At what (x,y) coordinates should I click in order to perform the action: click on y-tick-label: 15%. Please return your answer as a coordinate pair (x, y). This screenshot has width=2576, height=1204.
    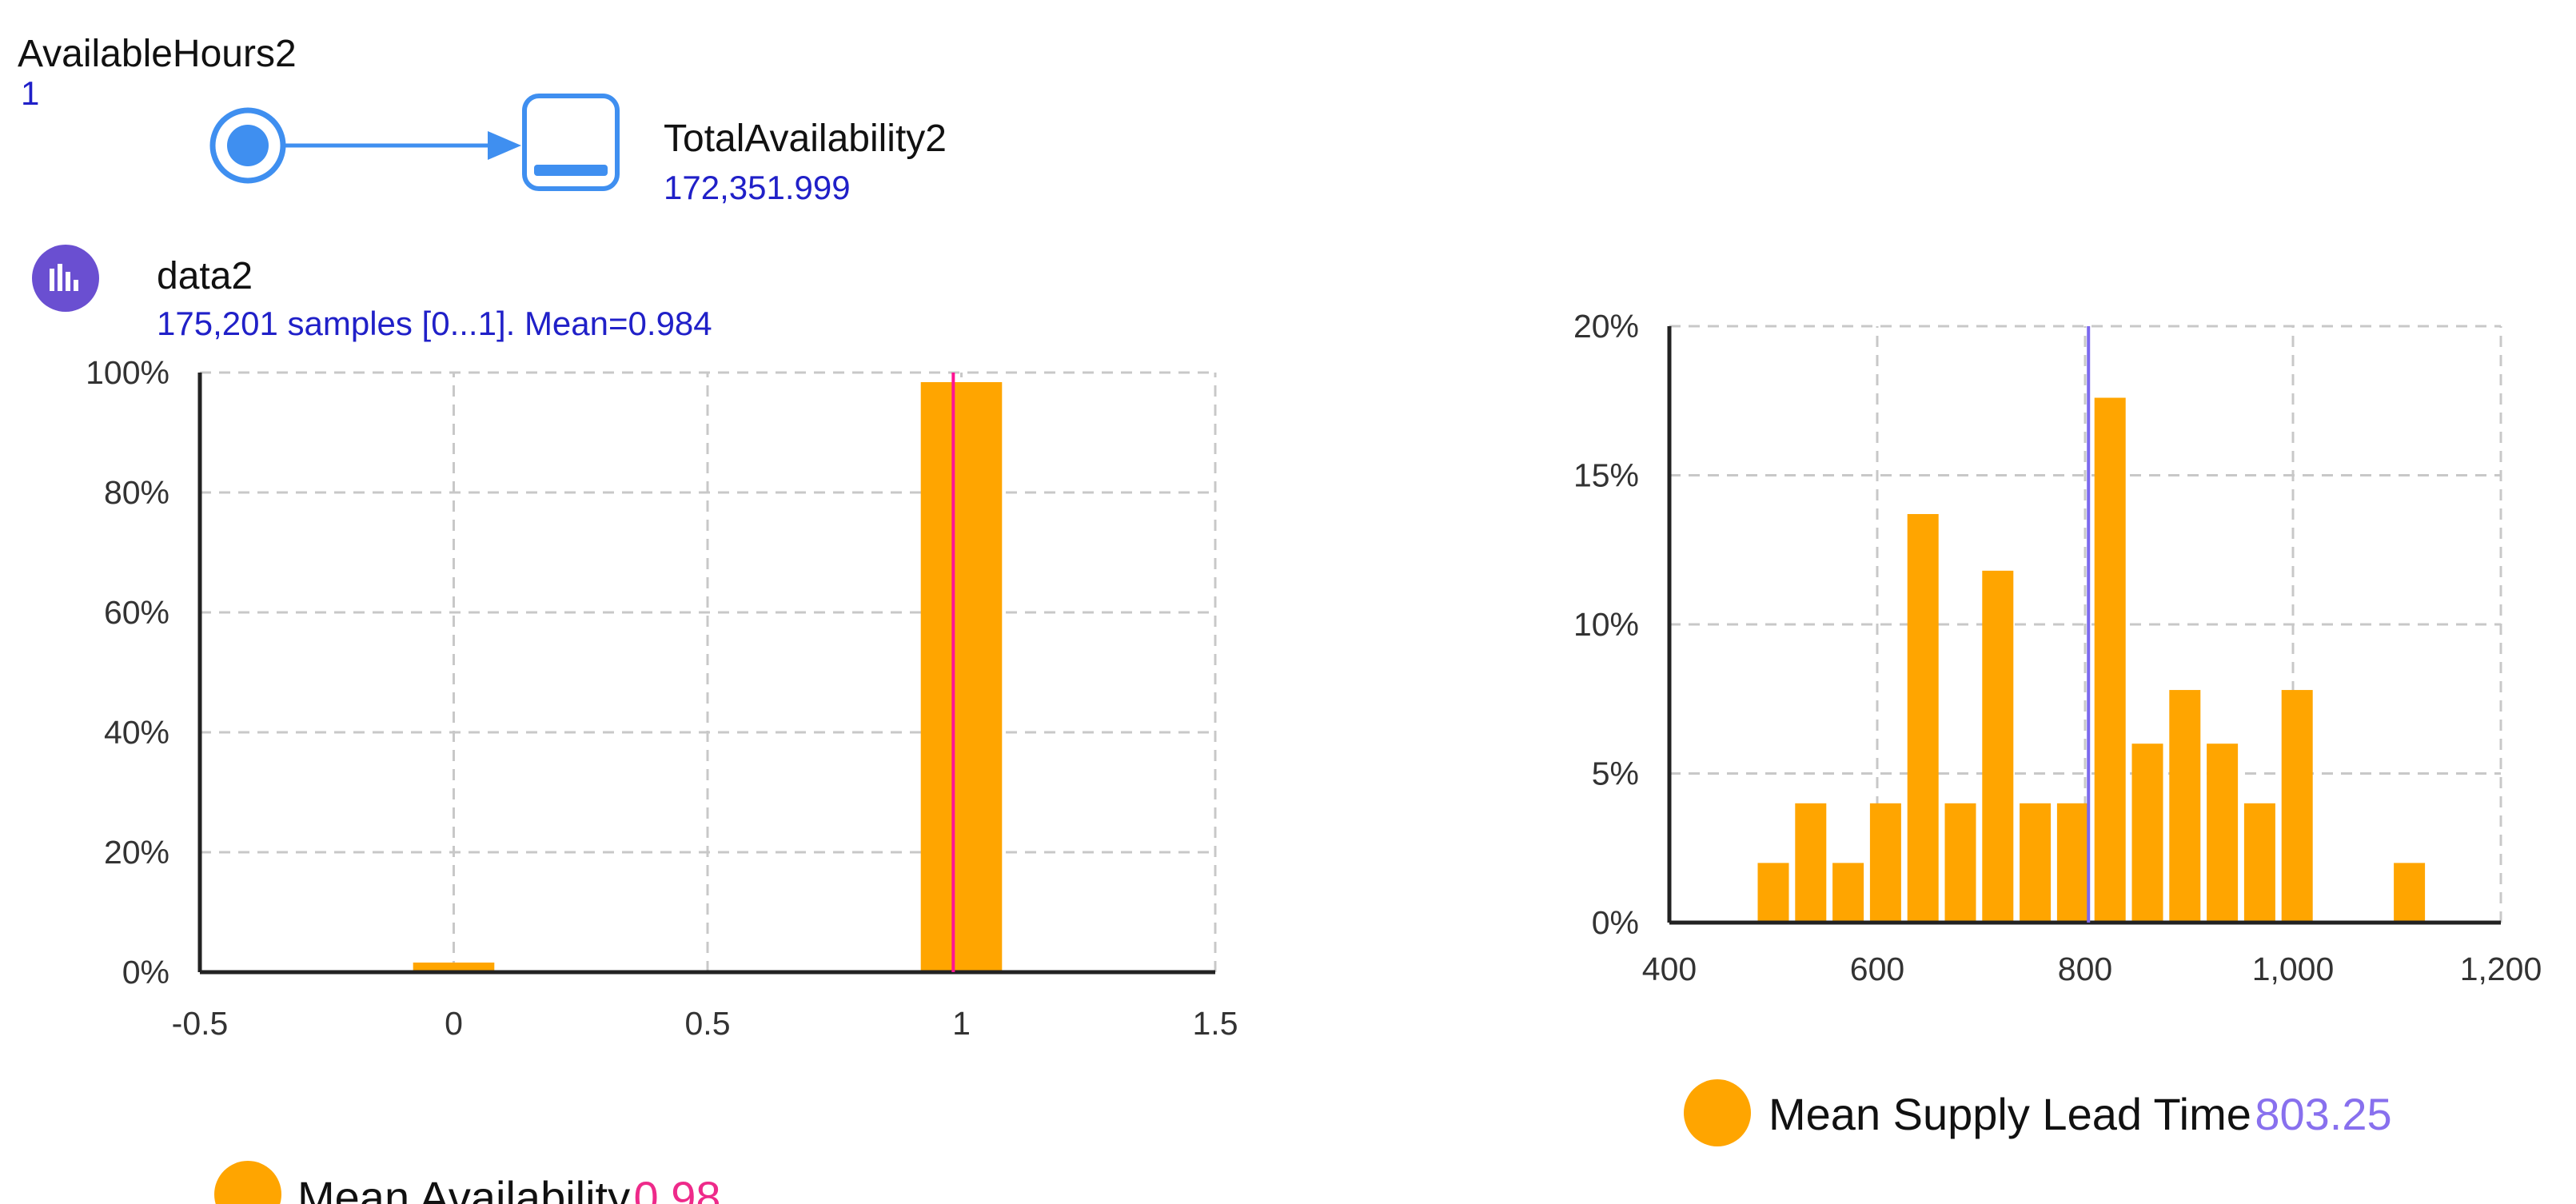
    Looking at the image, I should click on (1606, 475).